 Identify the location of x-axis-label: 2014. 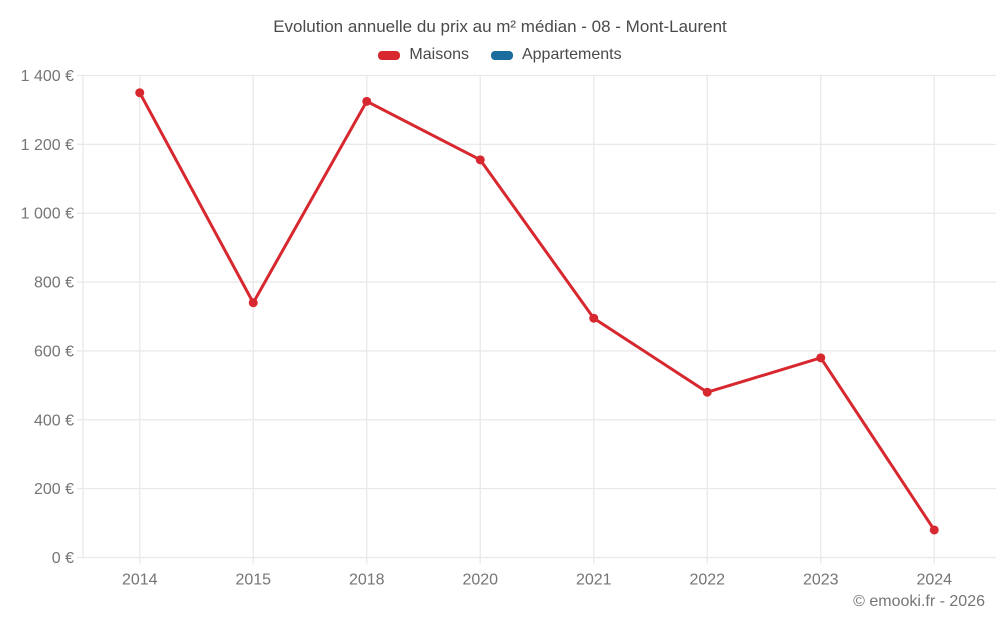
(140, 580).